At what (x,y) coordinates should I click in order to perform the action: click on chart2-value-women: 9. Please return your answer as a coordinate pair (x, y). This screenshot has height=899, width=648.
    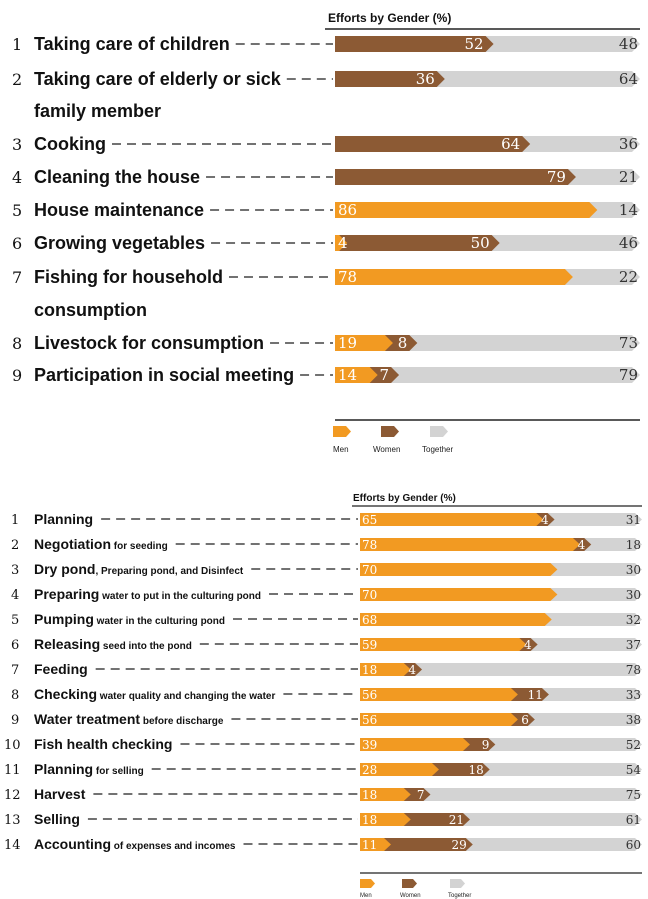
    Looking at the image, I should click on (486, 745).